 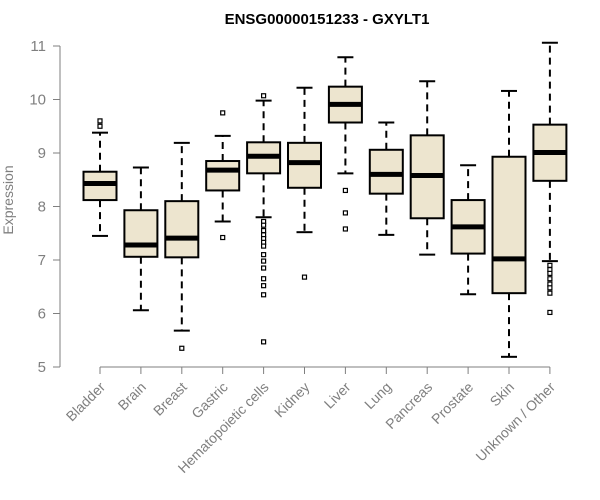 What do you see at coordinates (42, 314) in the screenshot?
I see `y-tick-label: 6` at bounding box center [42, 314].